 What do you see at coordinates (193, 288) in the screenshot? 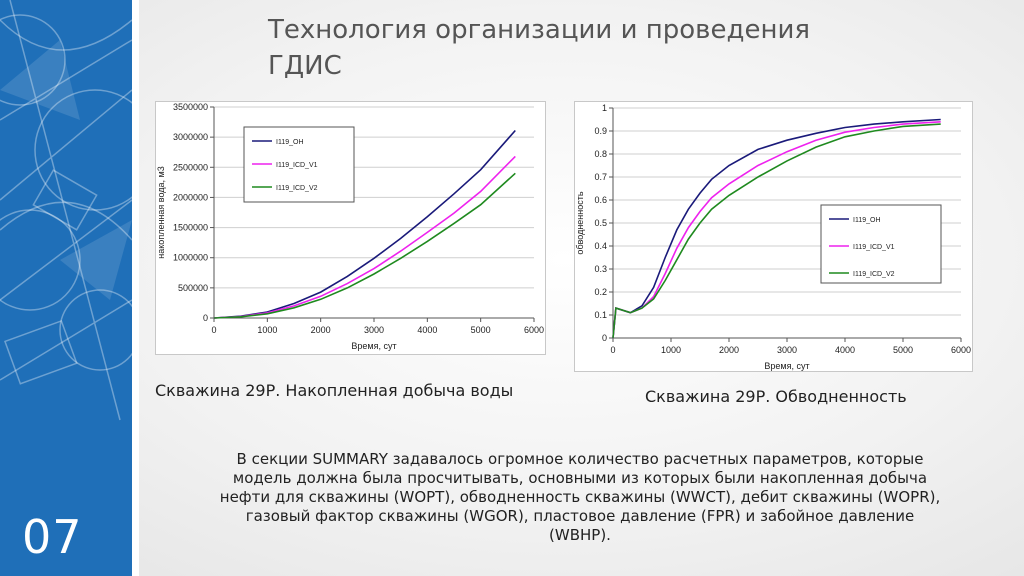
I see `y-tick-label: 500000` at bounding box center [193, 288].